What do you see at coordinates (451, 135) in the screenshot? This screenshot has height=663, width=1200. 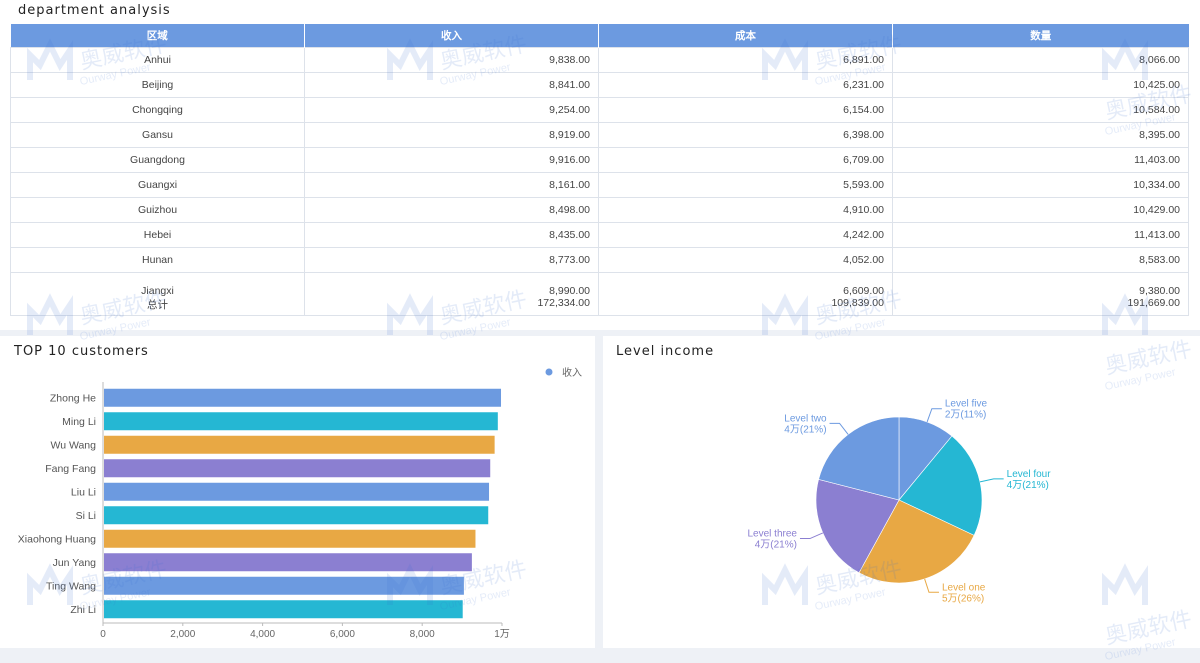 I see `cell-income: 8,919.00` at bounding box center [451, 135].